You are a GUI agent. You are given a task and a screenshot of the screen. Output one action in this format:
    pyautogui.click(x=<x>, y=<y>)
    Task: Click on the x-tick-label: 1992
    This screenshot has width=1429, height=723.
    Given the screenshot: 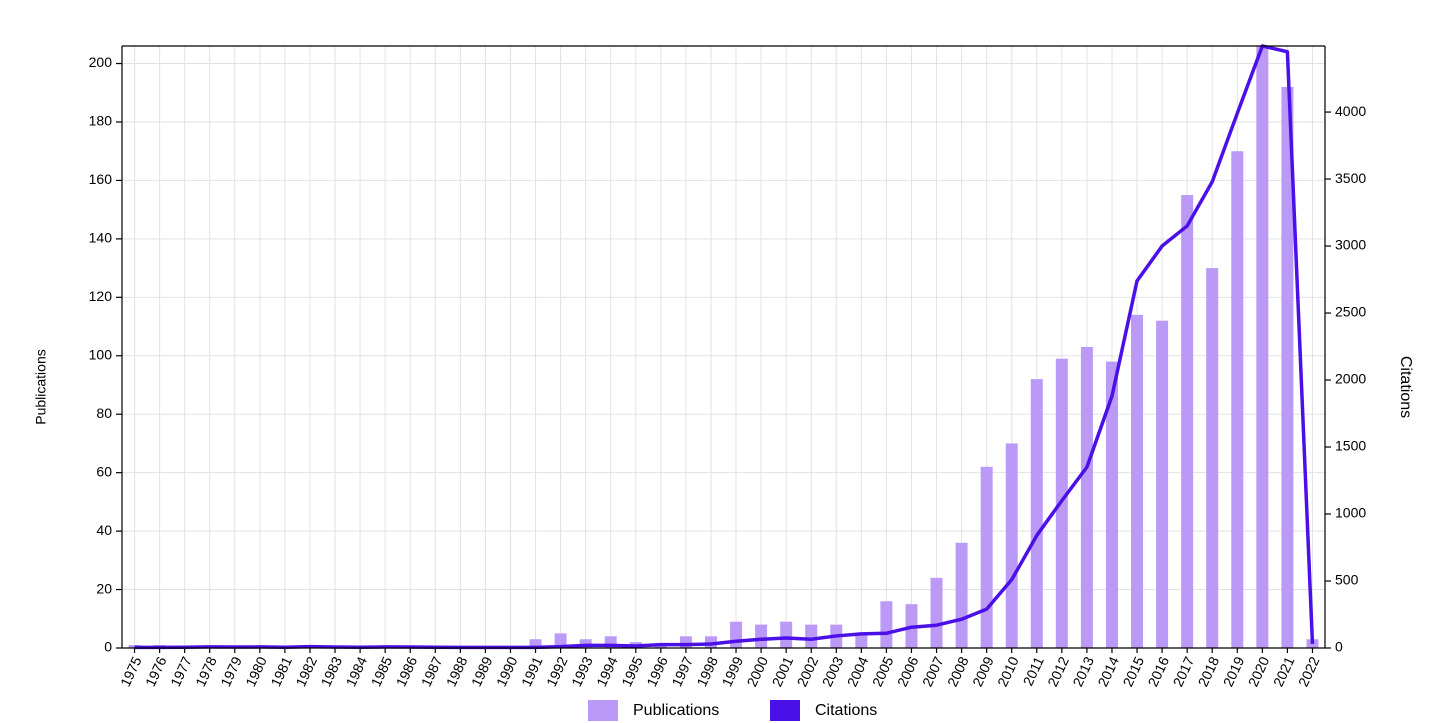 What is the action you would take?
    pyautogui.click(x=557, y=671)
    